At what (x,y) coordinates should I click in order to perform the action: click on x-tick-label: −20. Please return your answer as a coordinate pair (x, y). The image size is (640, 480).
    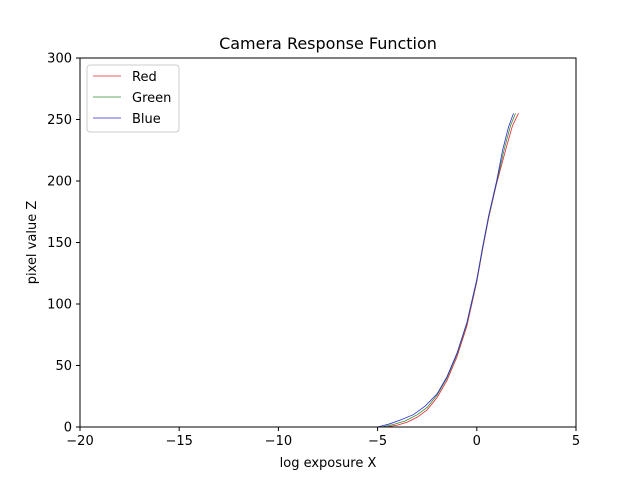
    Looking at the image, I should click on (79, 441).